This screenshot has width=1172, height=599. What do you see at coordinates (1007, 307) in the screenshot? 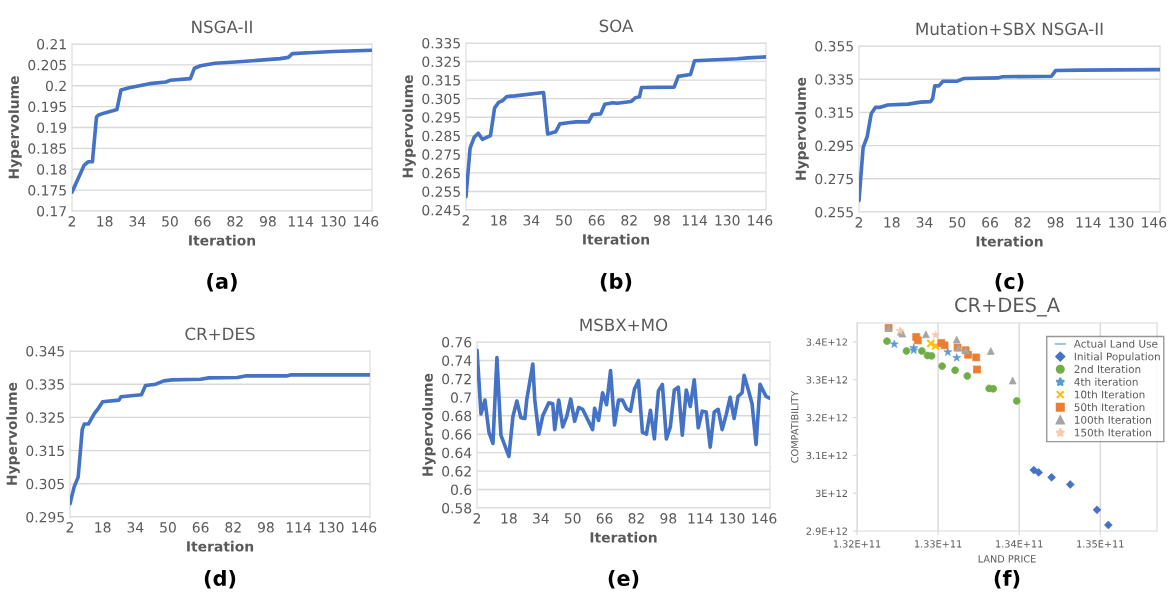
I see `chart-title: CR+DES_A` at bounding box center [1007, 307].